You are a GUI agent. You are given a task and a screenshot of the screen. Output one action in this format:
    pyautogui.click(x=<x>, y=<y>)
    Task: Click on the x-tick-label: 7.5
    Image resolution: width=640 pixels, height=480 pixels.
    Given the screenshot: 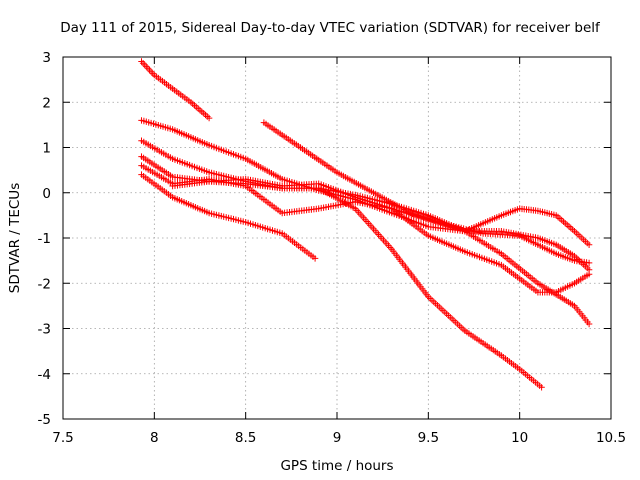 What is the action you would take?
    pyautogui.click(x=62, y=438)
    